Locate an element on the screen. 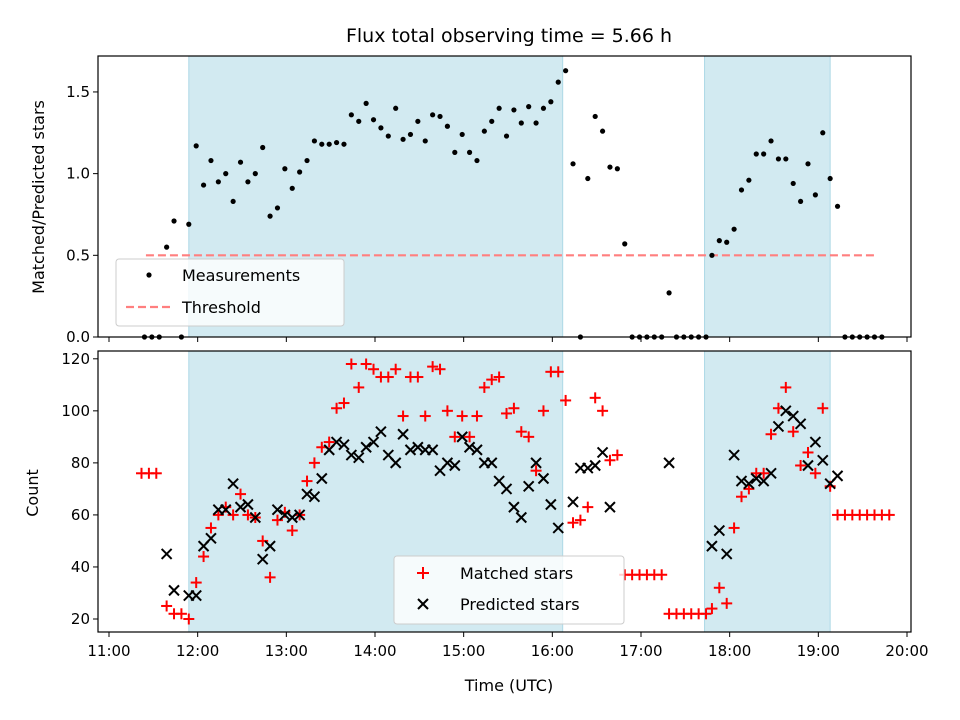 This screenshot has width=960, height=720. x-tick-label: 12:00 is located at coordinates (197, 651).